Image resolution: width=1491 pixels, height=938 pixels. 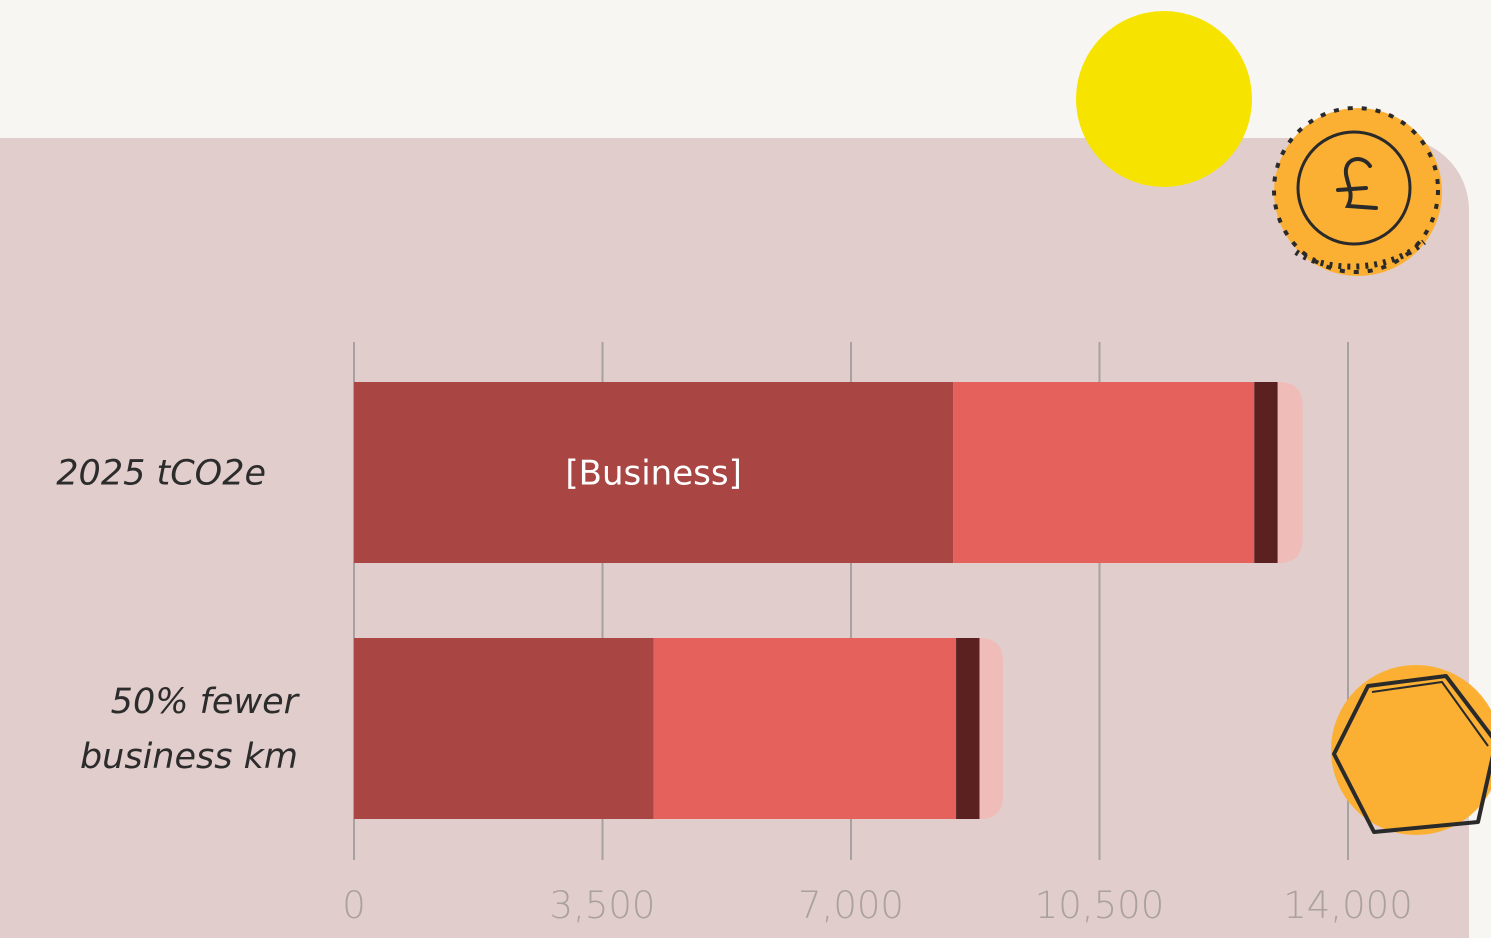 I want to click on x-tick-label: 10,500, so click(x=1099, y=905).